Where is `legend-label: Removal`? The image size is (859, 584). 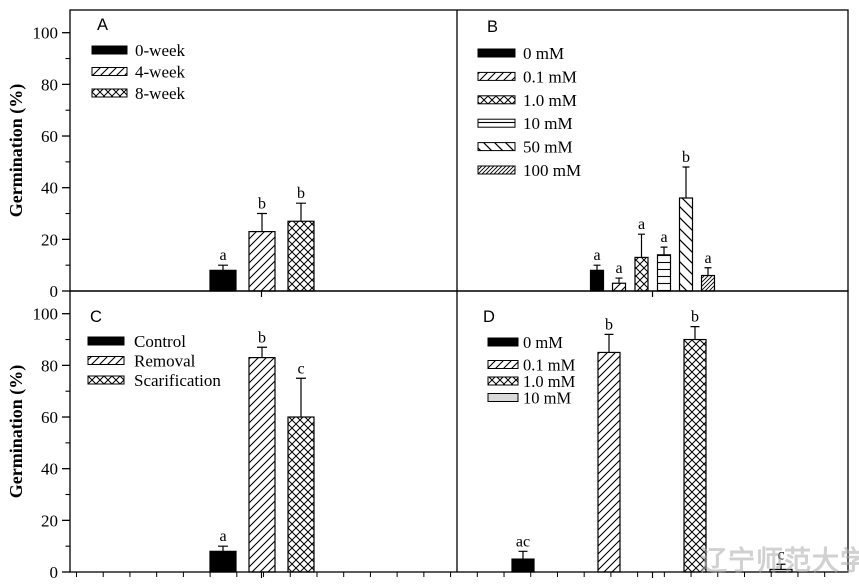
legend-label: Removal is located at coordinates (165, 361).